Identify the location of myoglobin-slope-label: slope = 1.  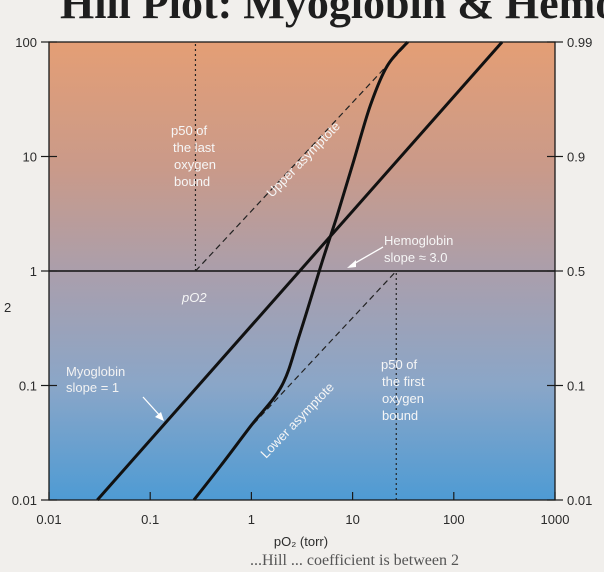
(92, 387).